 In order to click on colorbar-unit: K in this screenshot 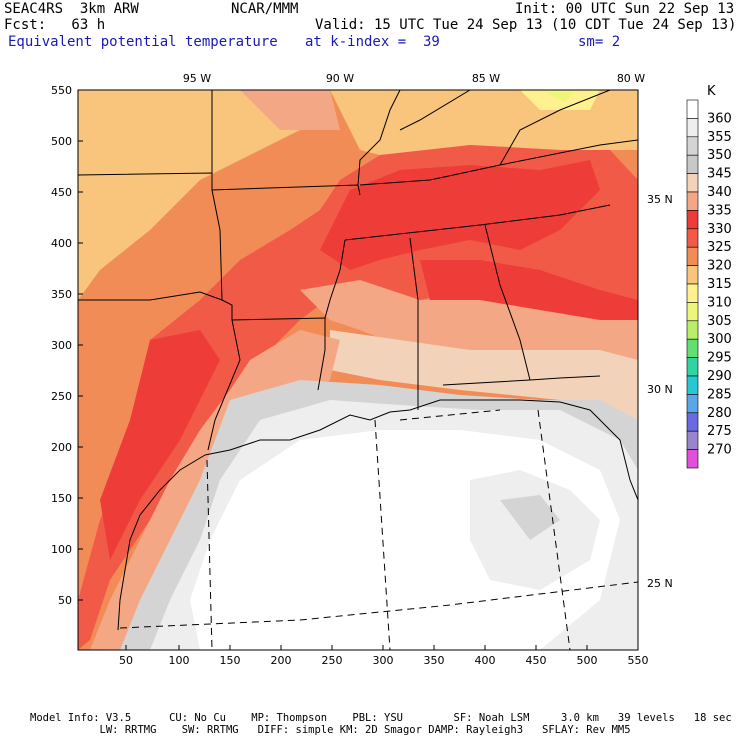, I will do `click(711, 91)`.